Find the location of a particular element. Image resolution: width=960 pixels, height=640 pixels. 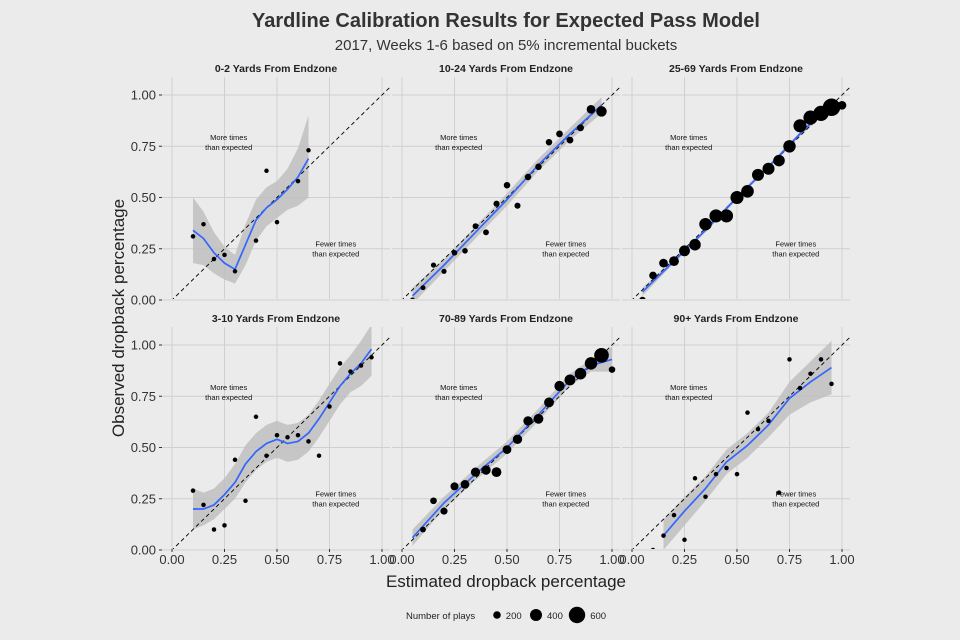

reference-diagonal-line is located at coordinates (281, 442).